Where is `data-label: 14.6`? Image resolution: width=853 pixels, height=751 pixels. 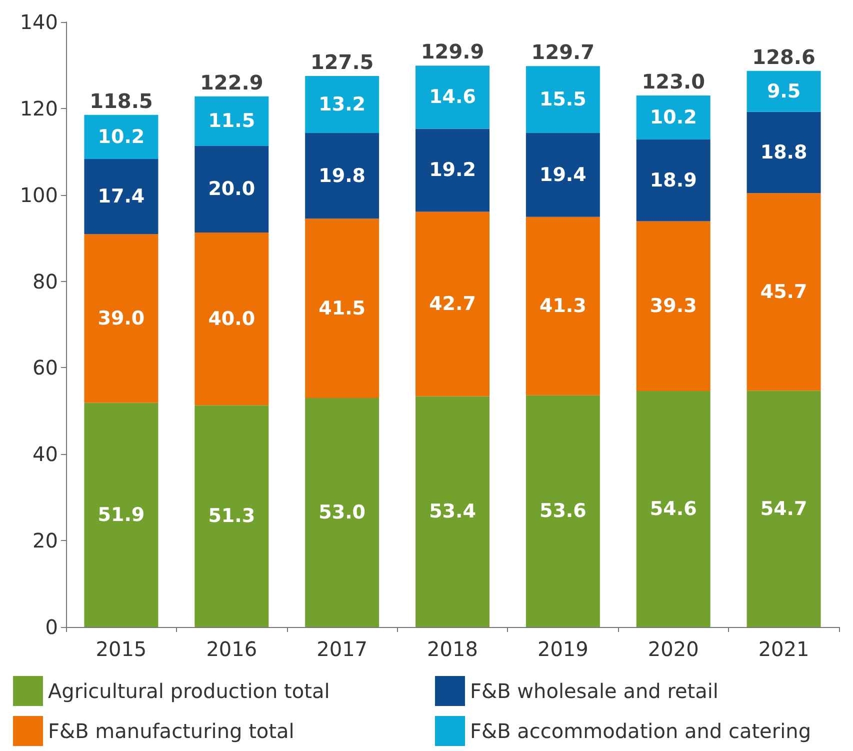 data-label: 14.6 is located at coordinates (452, 97).